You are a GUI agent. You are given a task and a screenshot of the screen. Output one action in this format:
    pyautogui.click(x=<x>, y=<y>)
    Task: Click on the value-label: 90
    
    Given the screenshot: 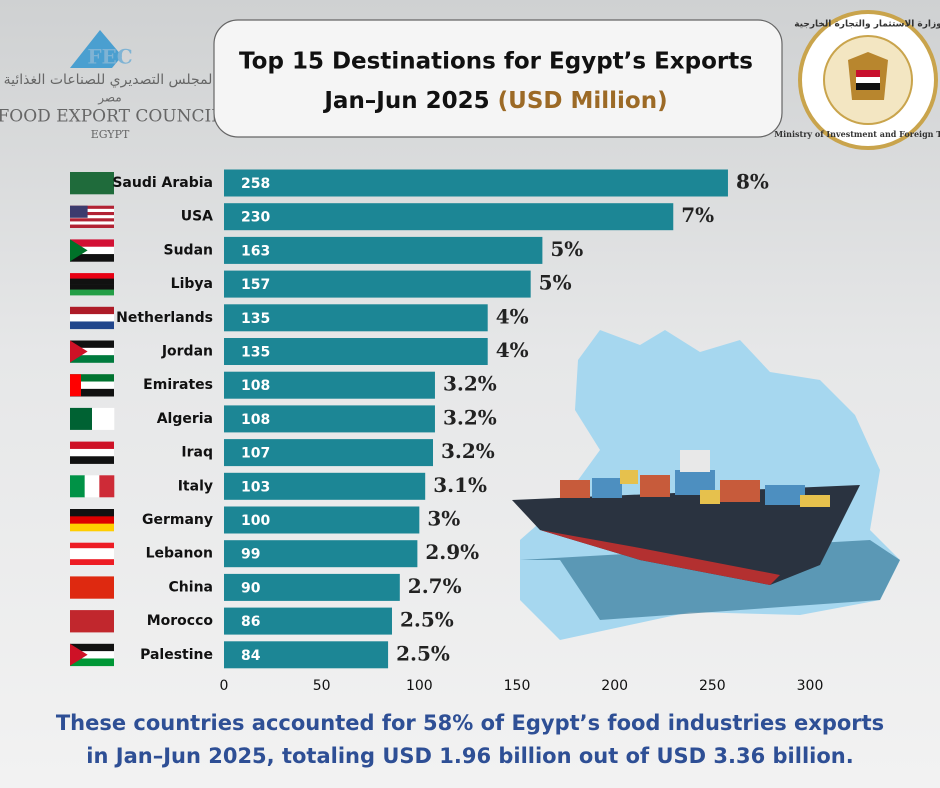 What is the action you would take?
    pyautogui.click(x=251, y=588)
    